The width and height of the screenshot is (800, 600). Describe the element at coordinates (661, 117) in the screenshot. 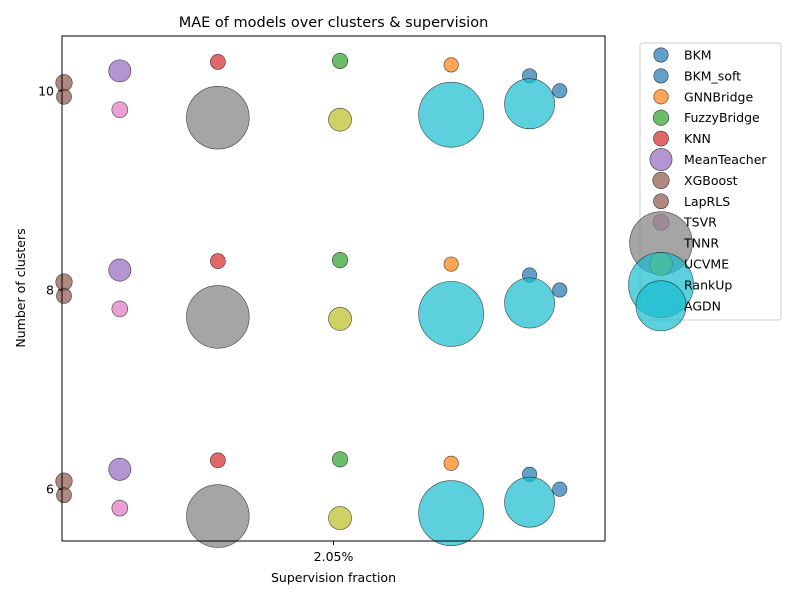

I see `legend-marker-fuzzybridge` at that location.